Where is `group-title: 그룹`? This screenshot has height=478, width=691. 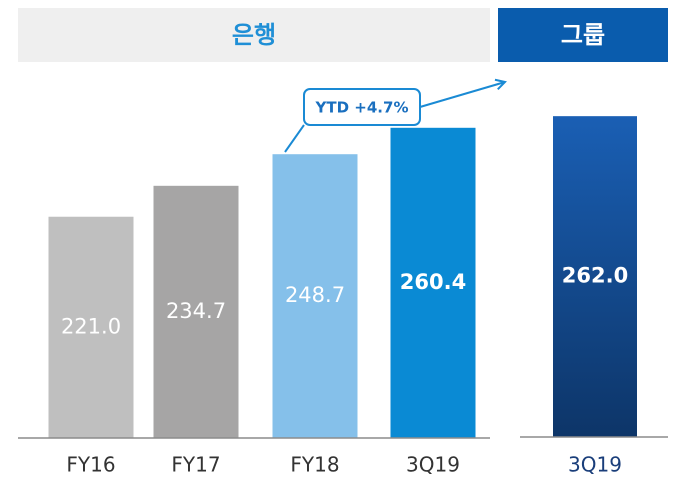
group-title: 그룹 is located at coordinates (583, 35).